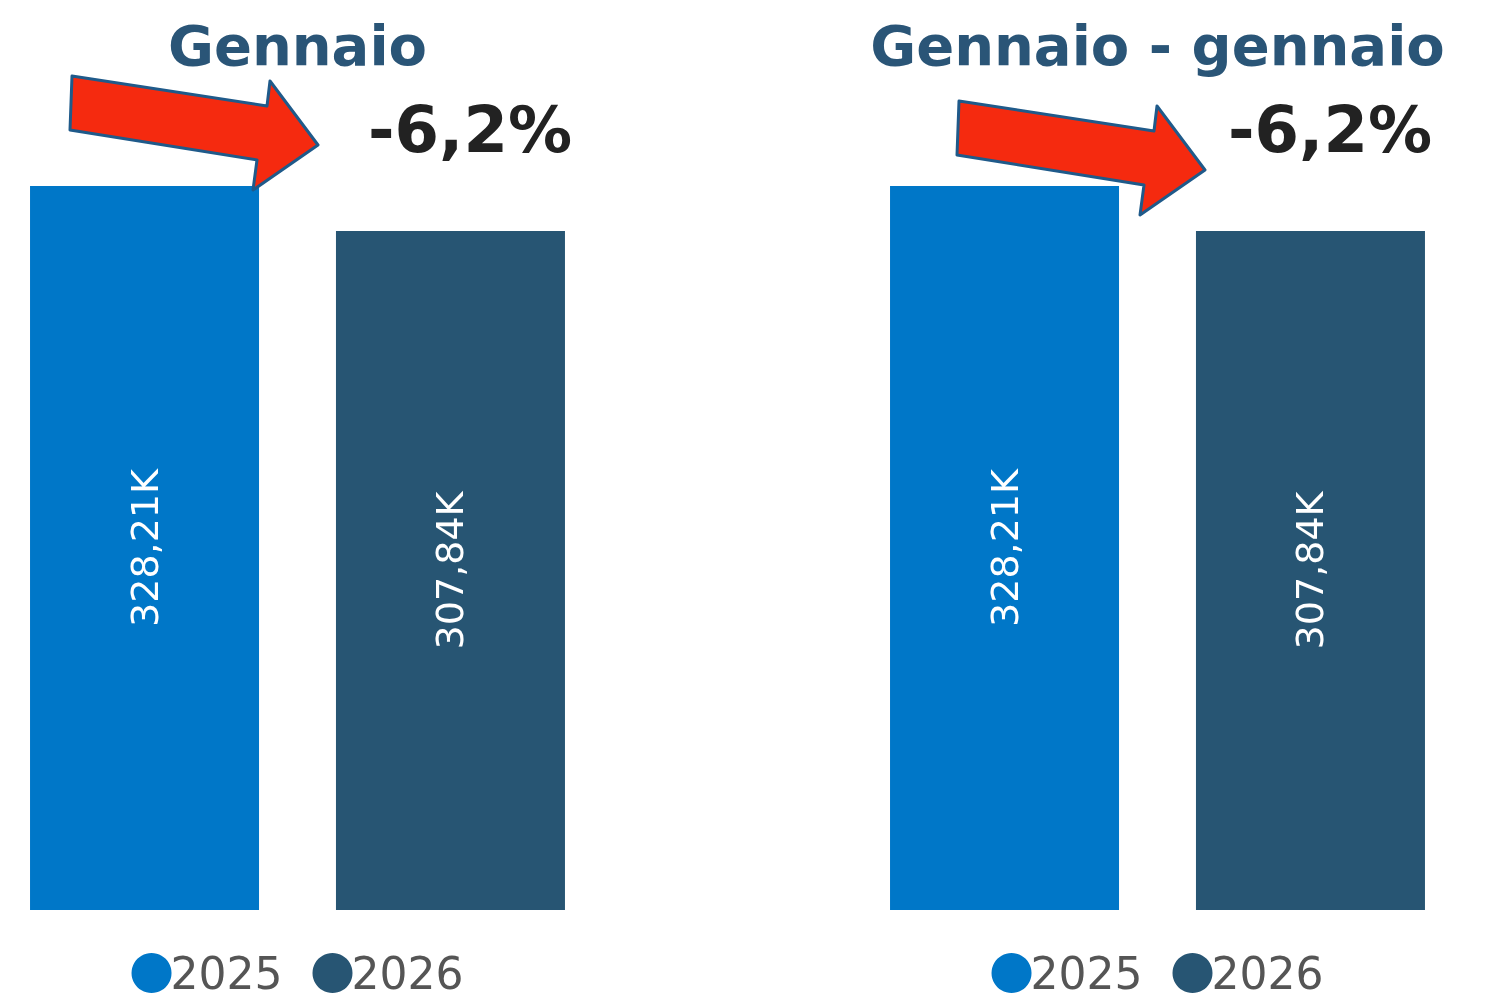  Describe the element at coordinates (297, 45) in the screenshot. I see `chart-title: Gennaio` at that location.